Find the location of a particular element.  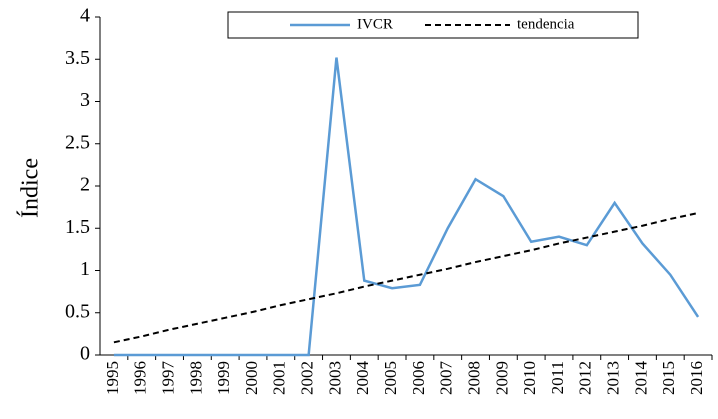

x-tick-label: 2006 is located at coordinates (418, 378).